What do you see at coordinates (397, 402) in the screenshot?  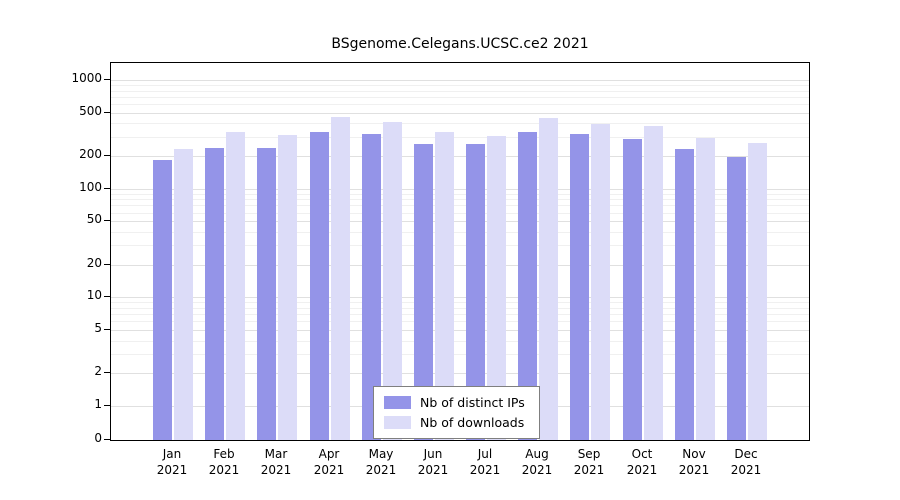 I see `legend-swatch-distinct-ips` at bounding box center [397, 402].